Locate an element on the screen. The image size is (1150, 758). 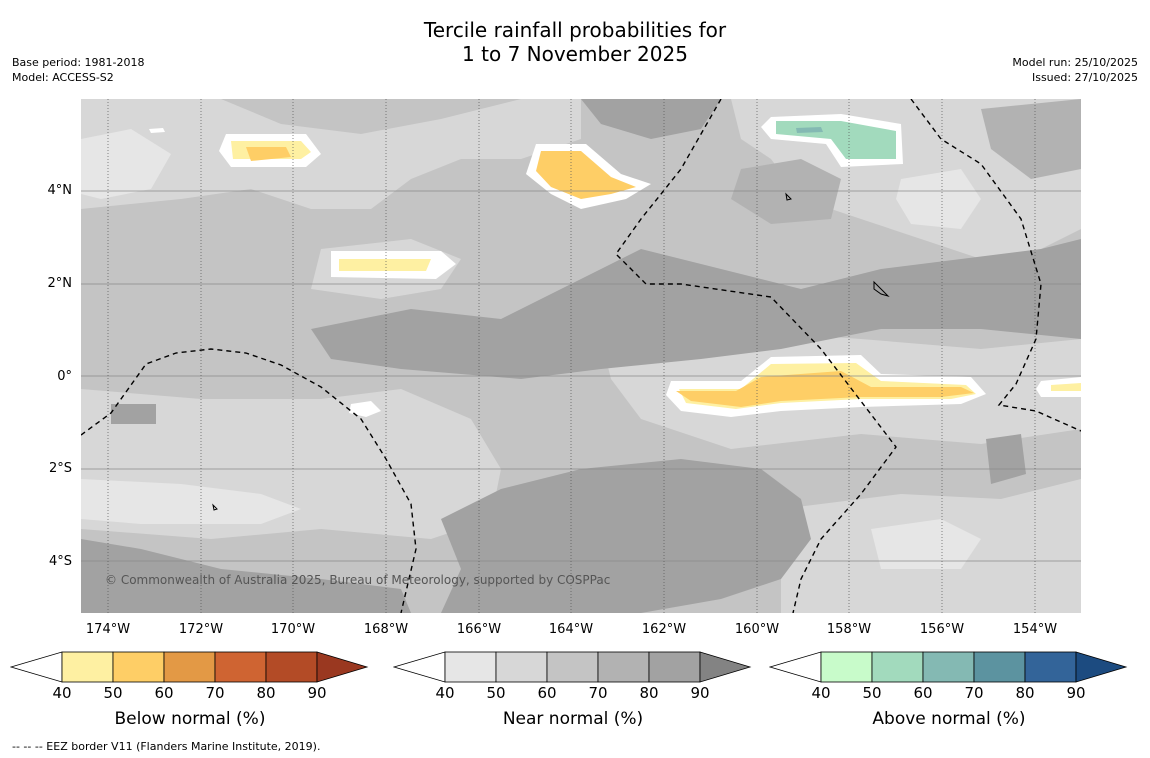
meta-right: Model run: 25/10/2025 Issued: 27/10/2025 is located at coordinates (1075, 70).